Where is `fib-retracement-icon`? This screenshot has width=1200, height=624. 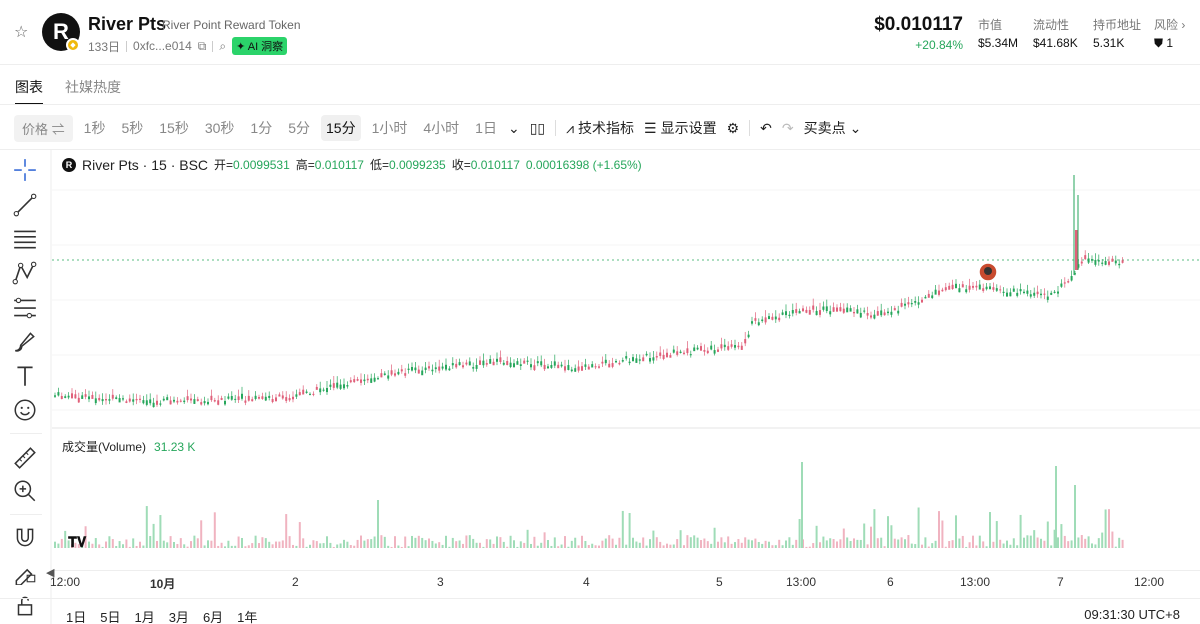 fib-retracement-icon is located at coordinates (25, 308).